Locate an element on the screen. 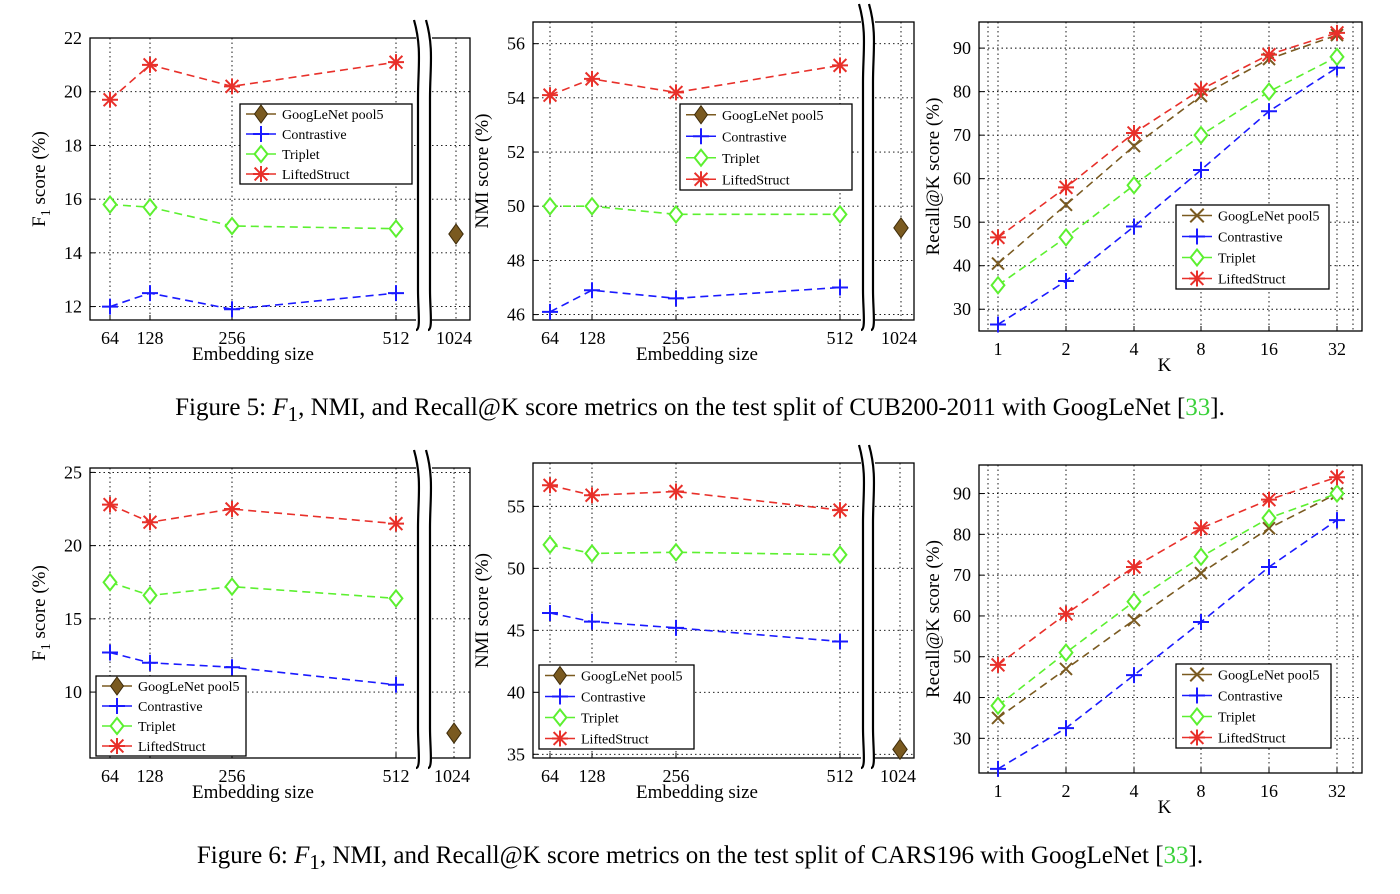 This screenshot has width=1400, height=894. axis-break-mask is located at coordinates (868, 171).